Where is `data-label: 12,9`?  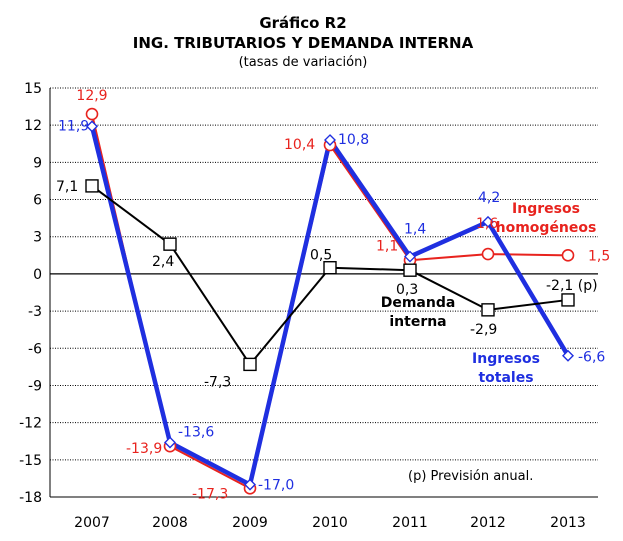
data-label: 12,9 is located at coordinates (91, 96).